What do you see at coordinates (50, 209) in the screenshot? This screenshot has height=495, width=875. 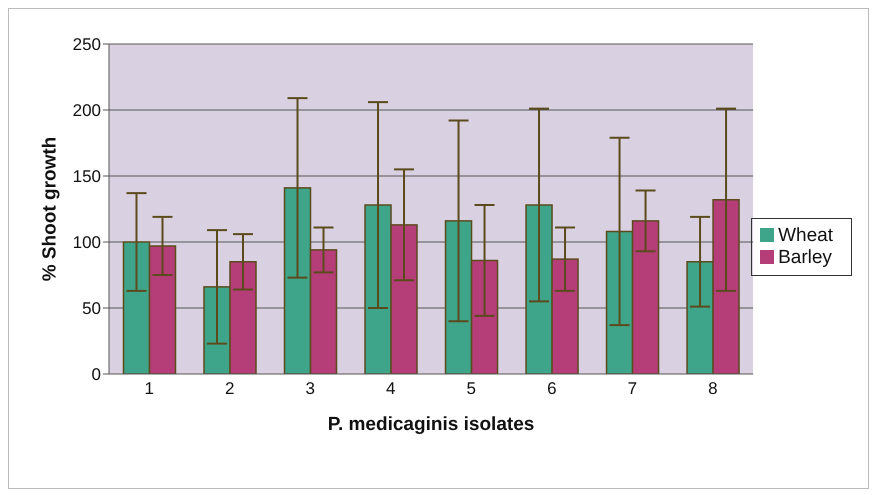 I see `y-axis-title: % Shoot growth` at bounding box center [50, 209].